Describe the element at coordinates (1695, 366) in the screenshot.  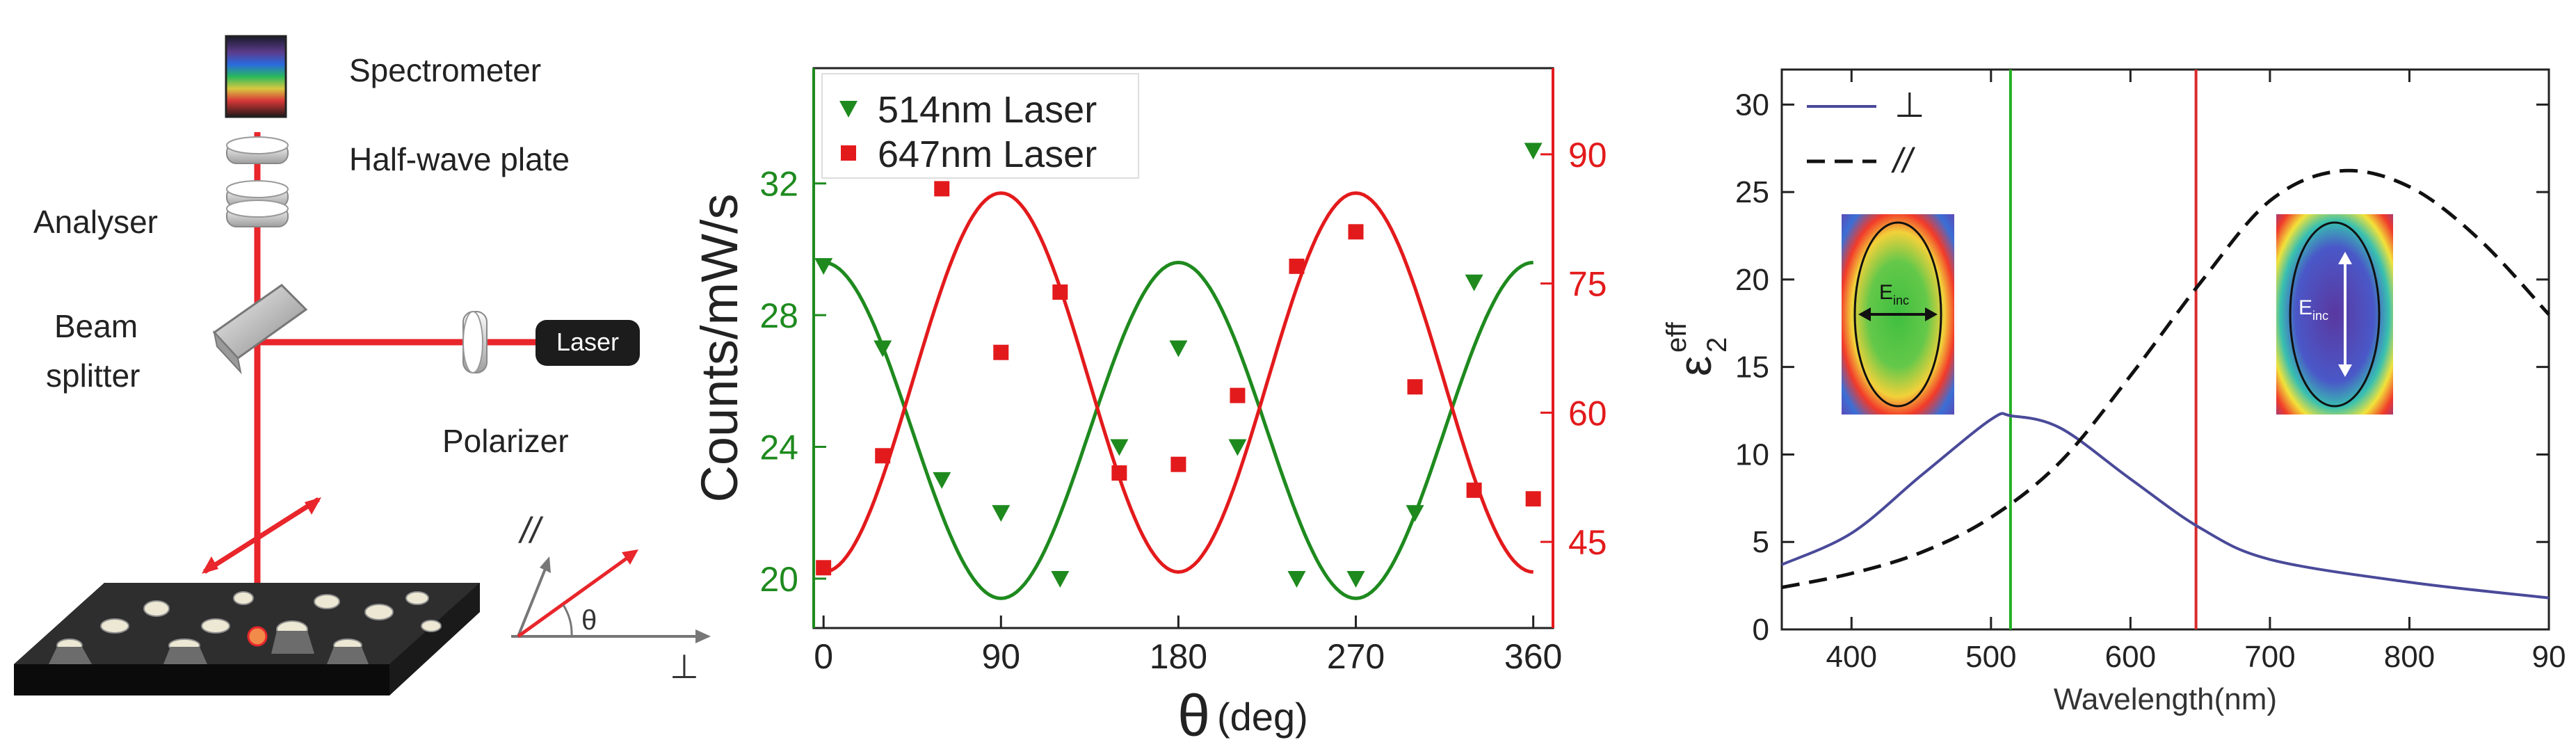
I see `y-axis-label-main: ε` at that location.